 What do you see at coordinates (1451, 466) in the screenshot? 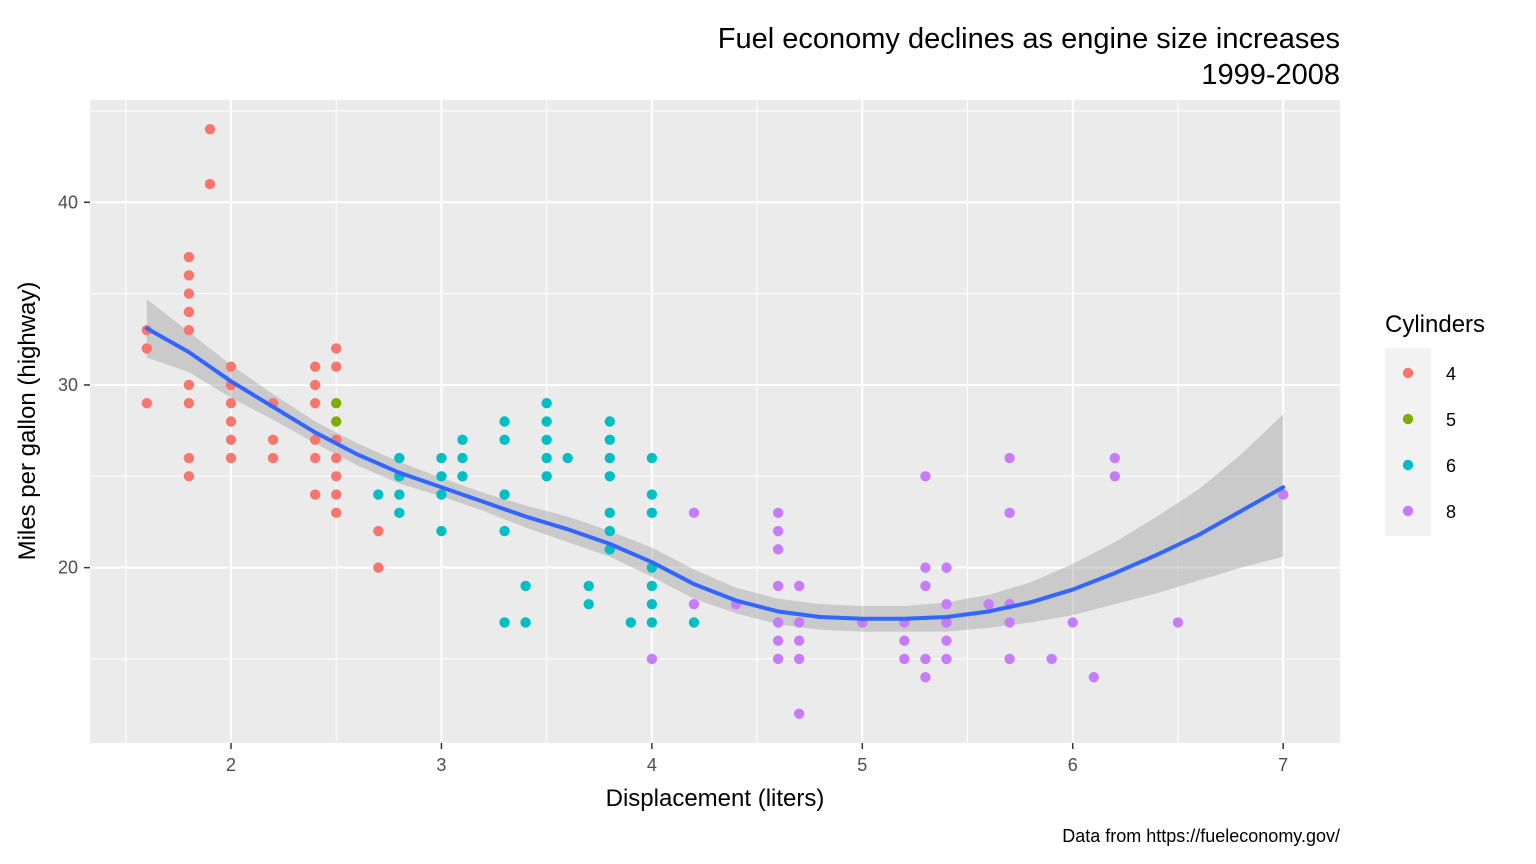
I see `legend-label-6: 6` at bounding box center [1451, 466].